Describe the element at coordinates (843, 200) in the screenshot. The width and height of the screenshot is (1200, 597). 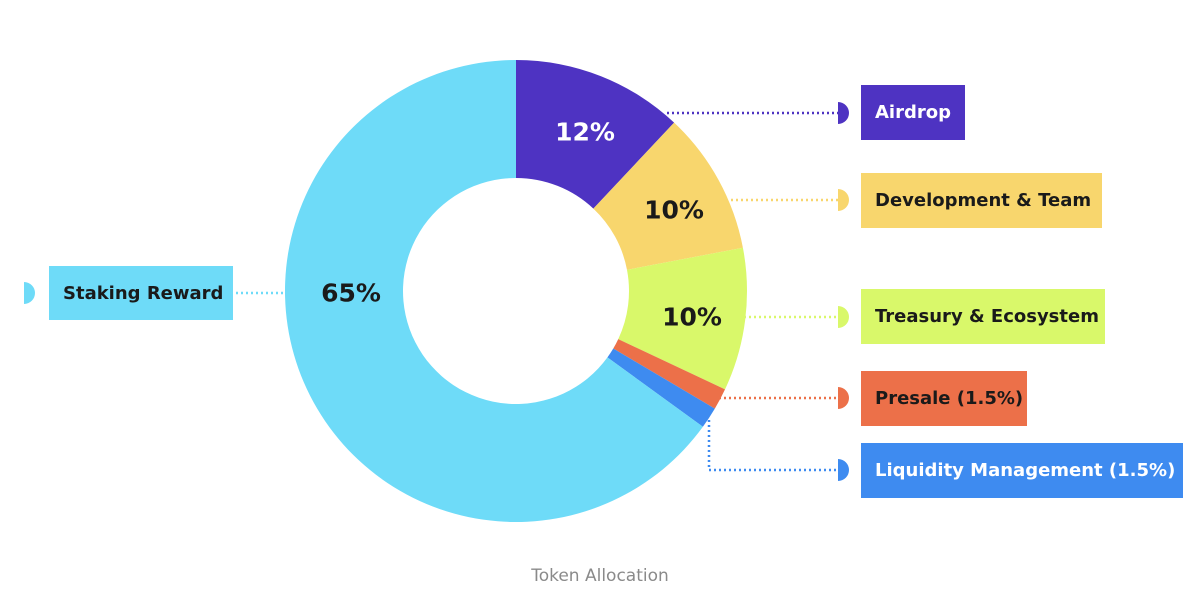
I see `legend-marker-development-team` at that location.